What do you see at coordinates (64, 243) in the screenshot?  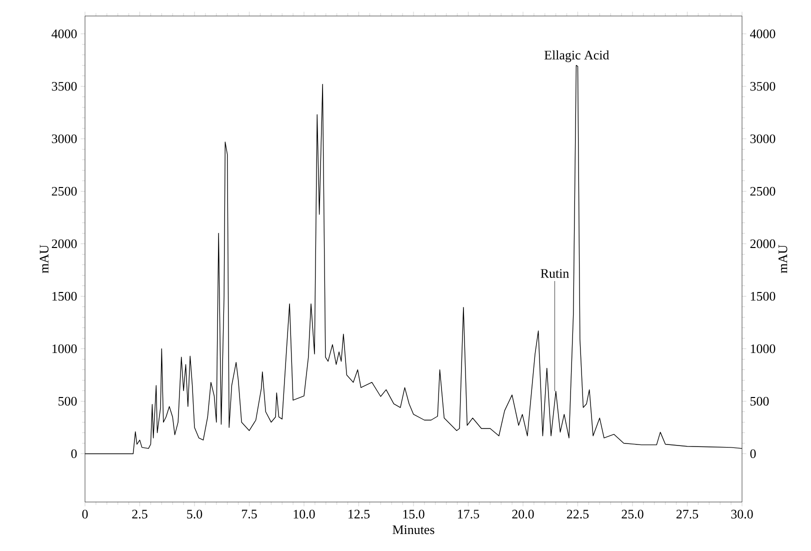 I see `y-tick-label: 2000` at bounding box center [64, 243].